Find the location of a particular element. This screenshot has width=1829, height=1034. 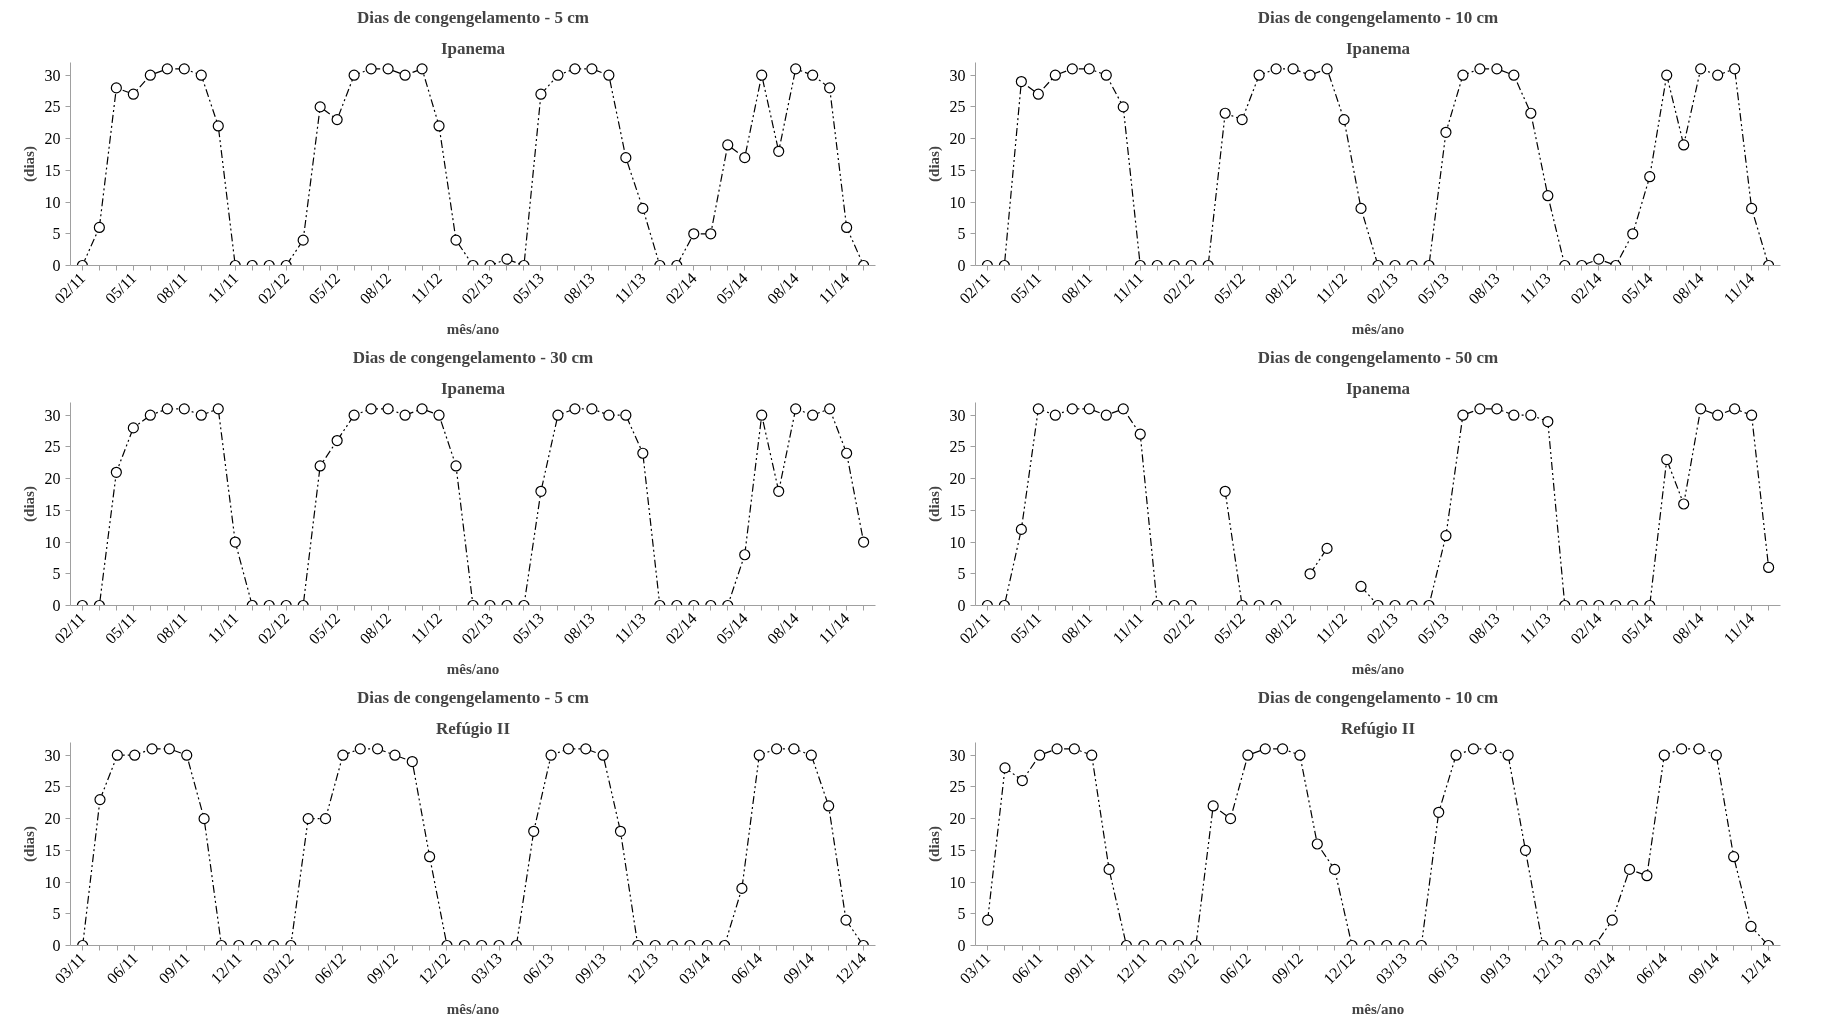

chart-title: Dias de congengelamento - 30 cm is located at coordinates (473, 357).